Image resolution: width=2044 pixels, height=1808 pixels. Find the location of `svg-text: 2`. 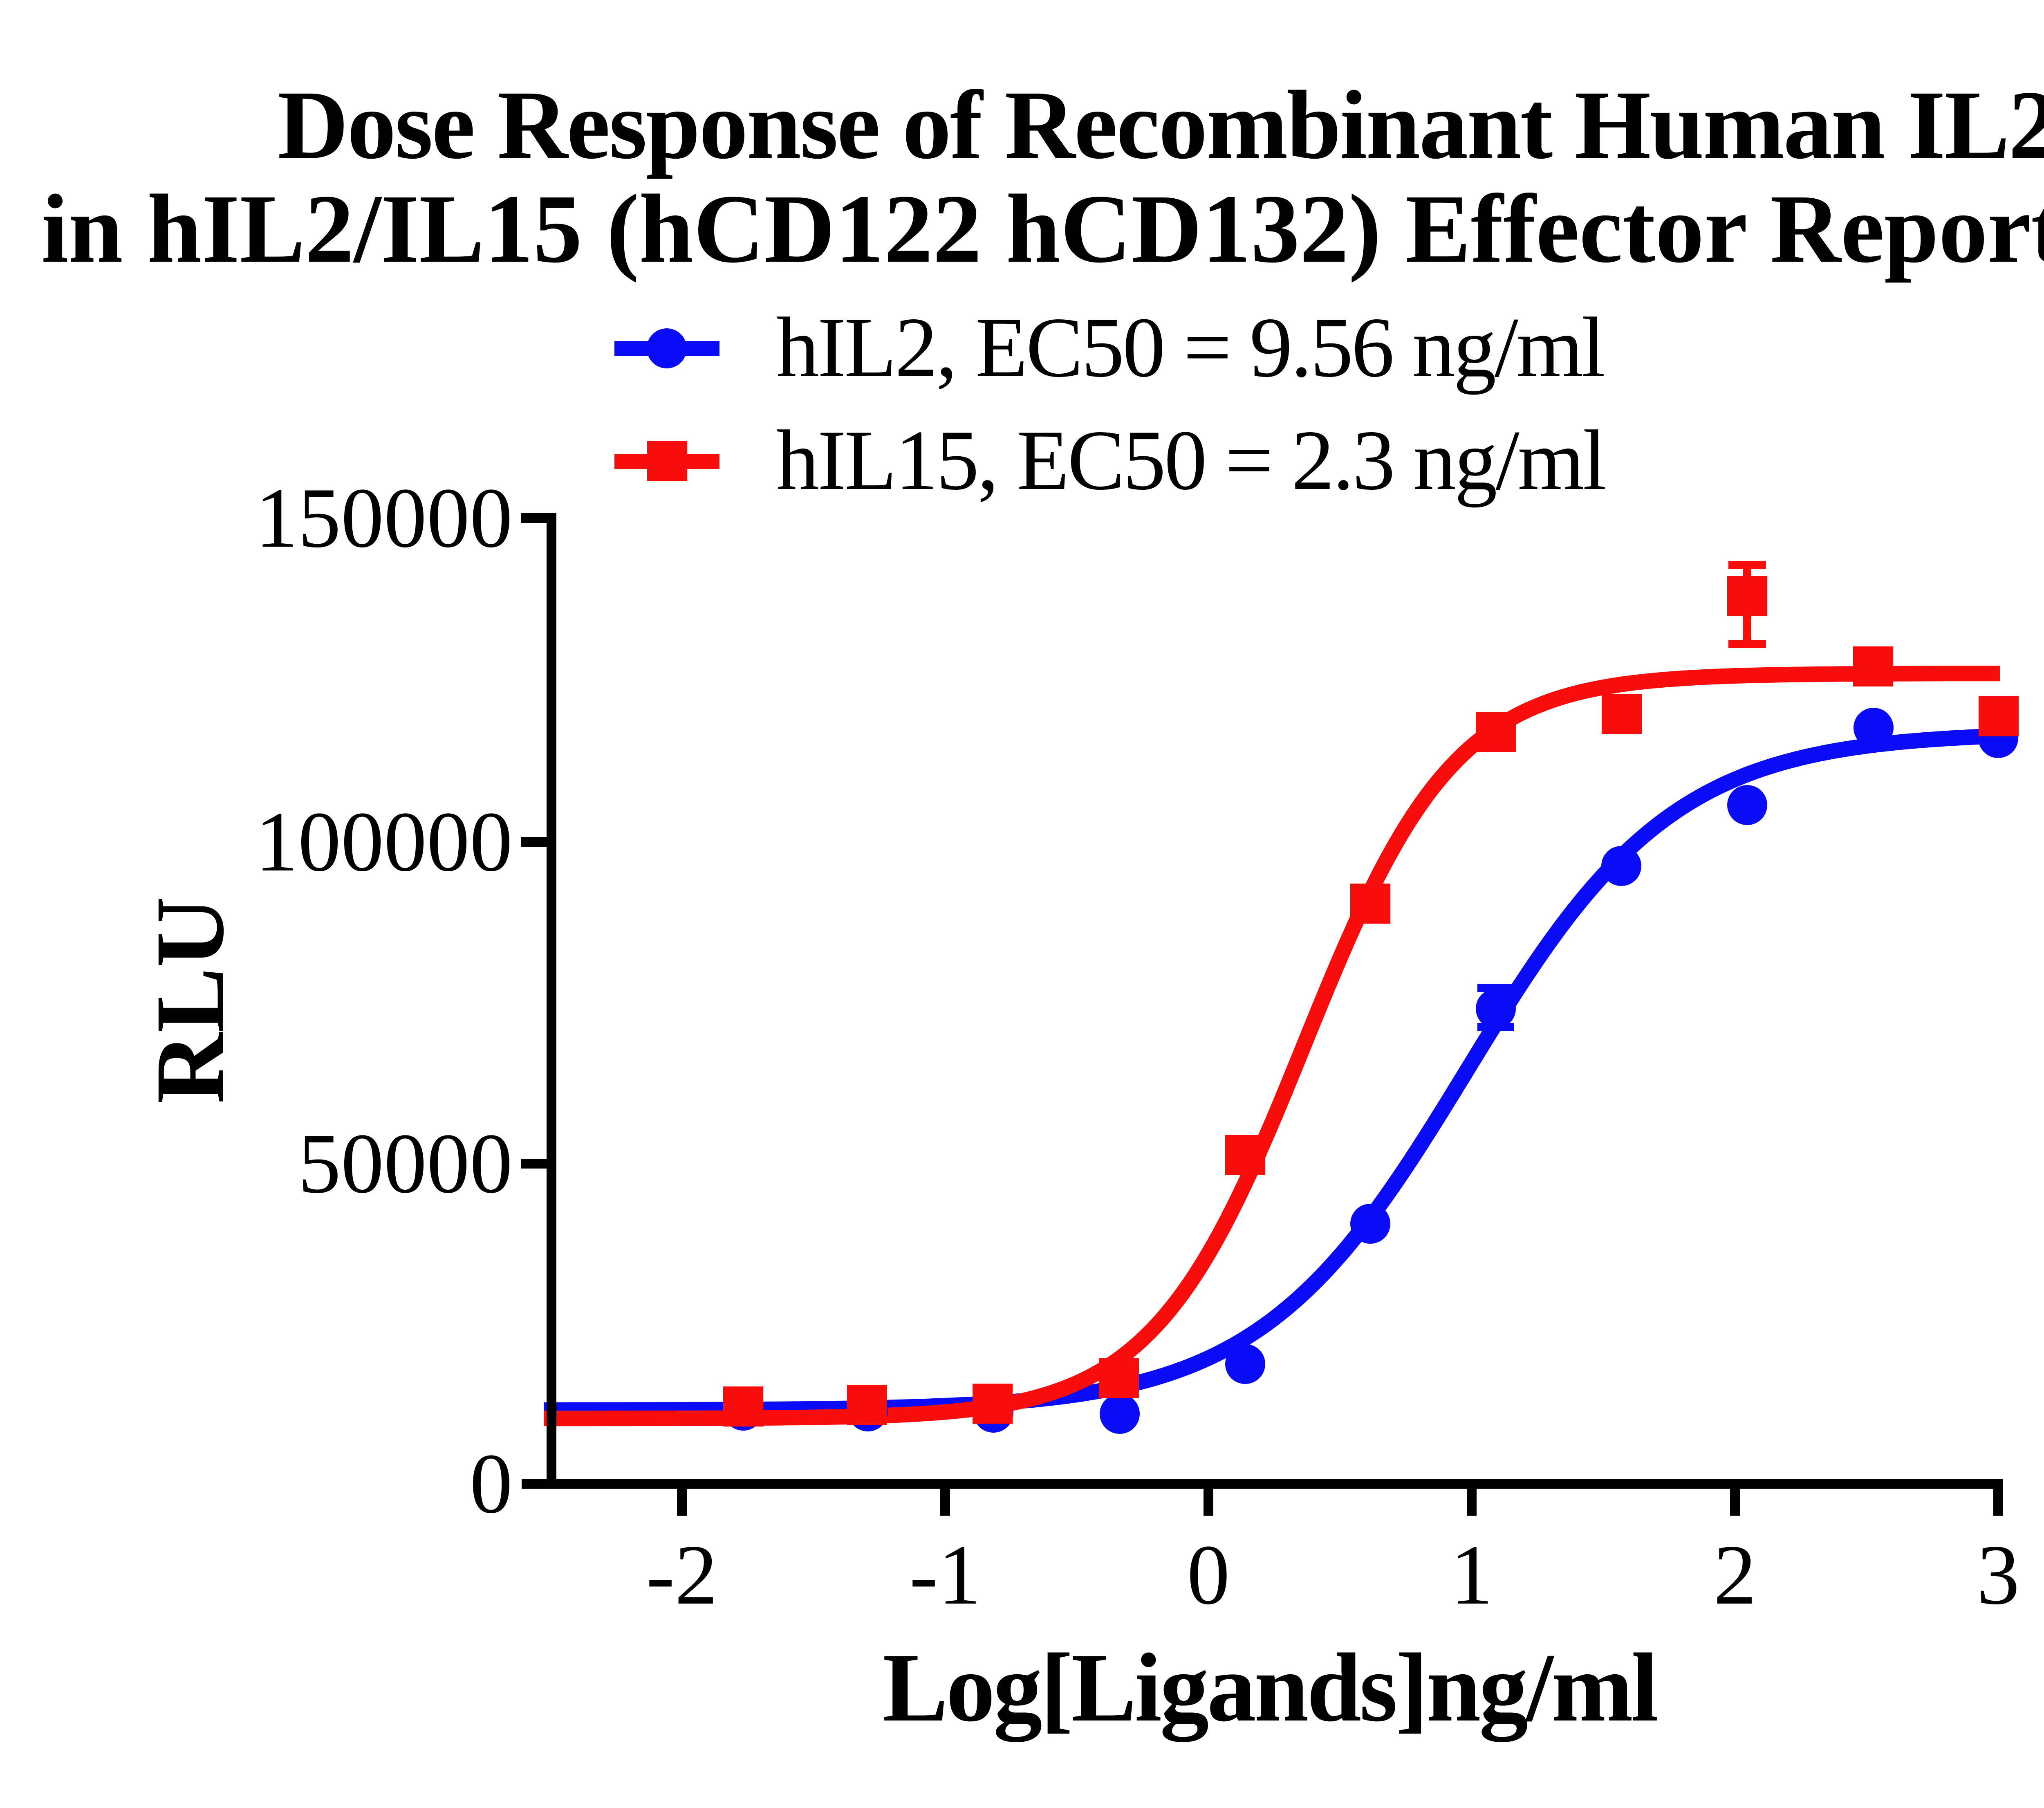

svg-text: 2 is located at coordinates (1736, 1575).